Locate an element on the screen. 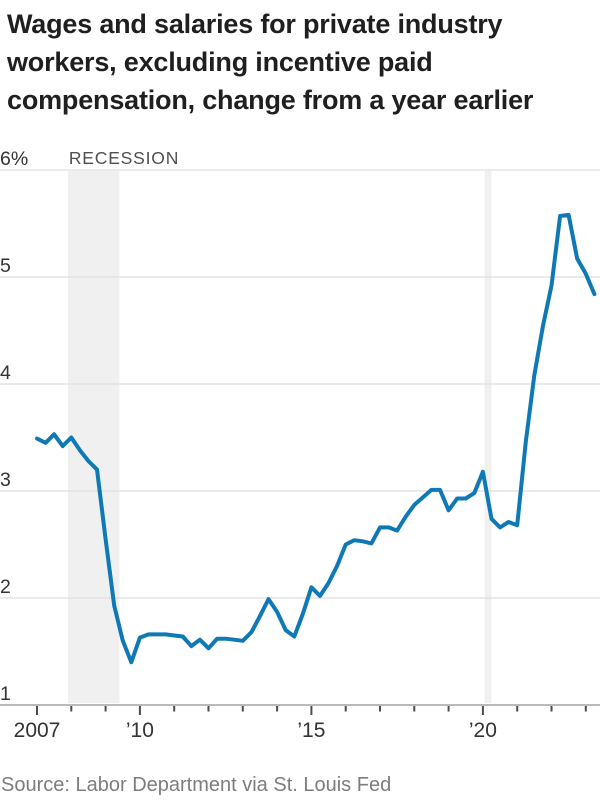 The width and height of the screenshot is (600, 800). chart-title-line-2: workers, excluding incentive paid is located at coordinates (220, 62).